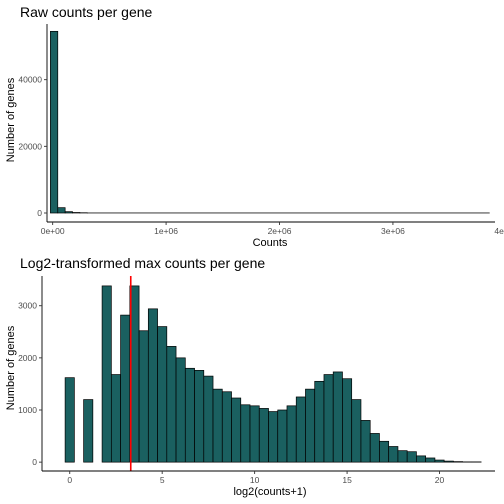  I want to click on y-axis: 0 20000 40000, so click(32, 146).